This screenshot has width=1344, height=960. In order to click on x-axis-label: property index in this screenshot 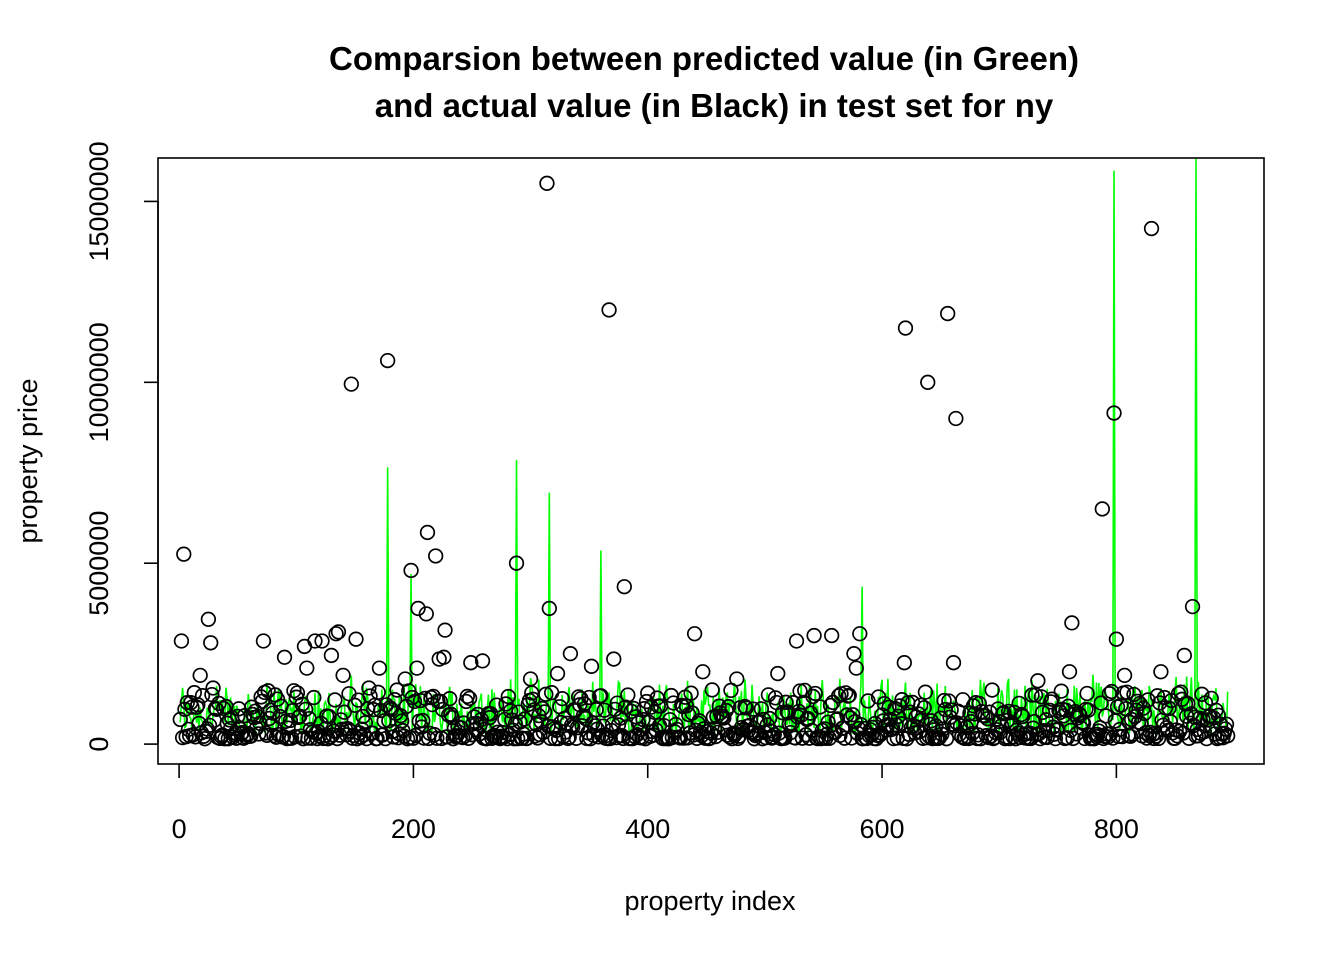, I will do `click(710, 901)`.